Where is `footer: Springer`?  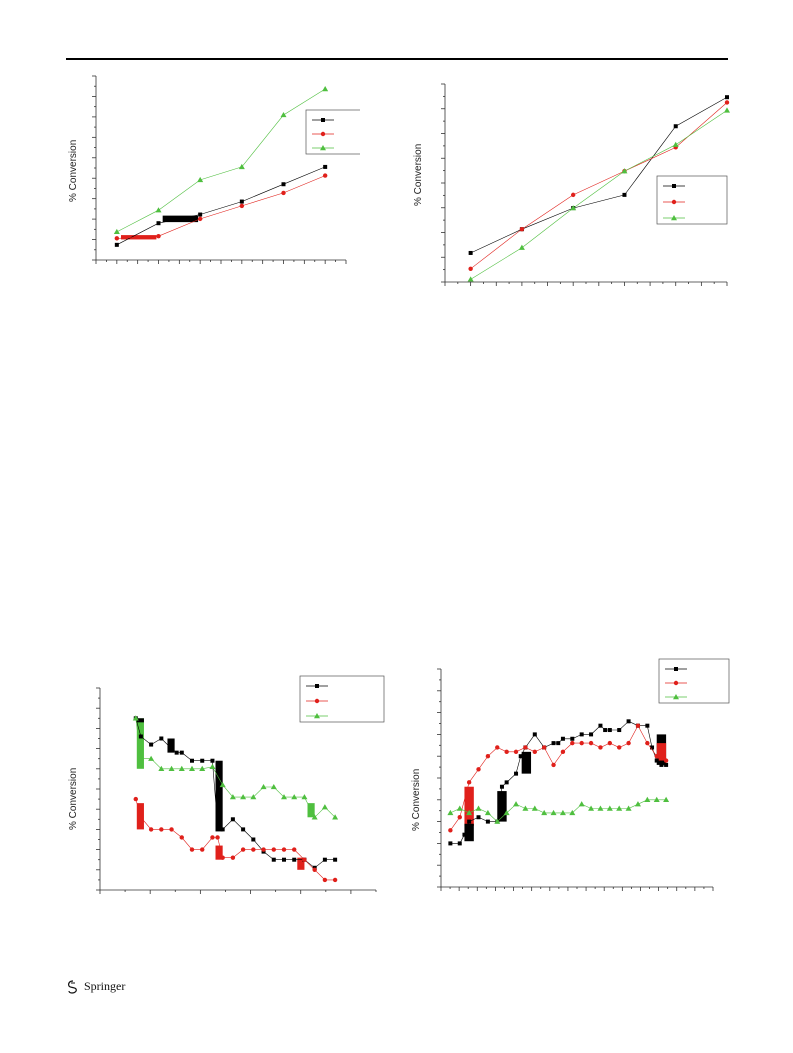 footer: Springer is located at coordinates (95, 986).